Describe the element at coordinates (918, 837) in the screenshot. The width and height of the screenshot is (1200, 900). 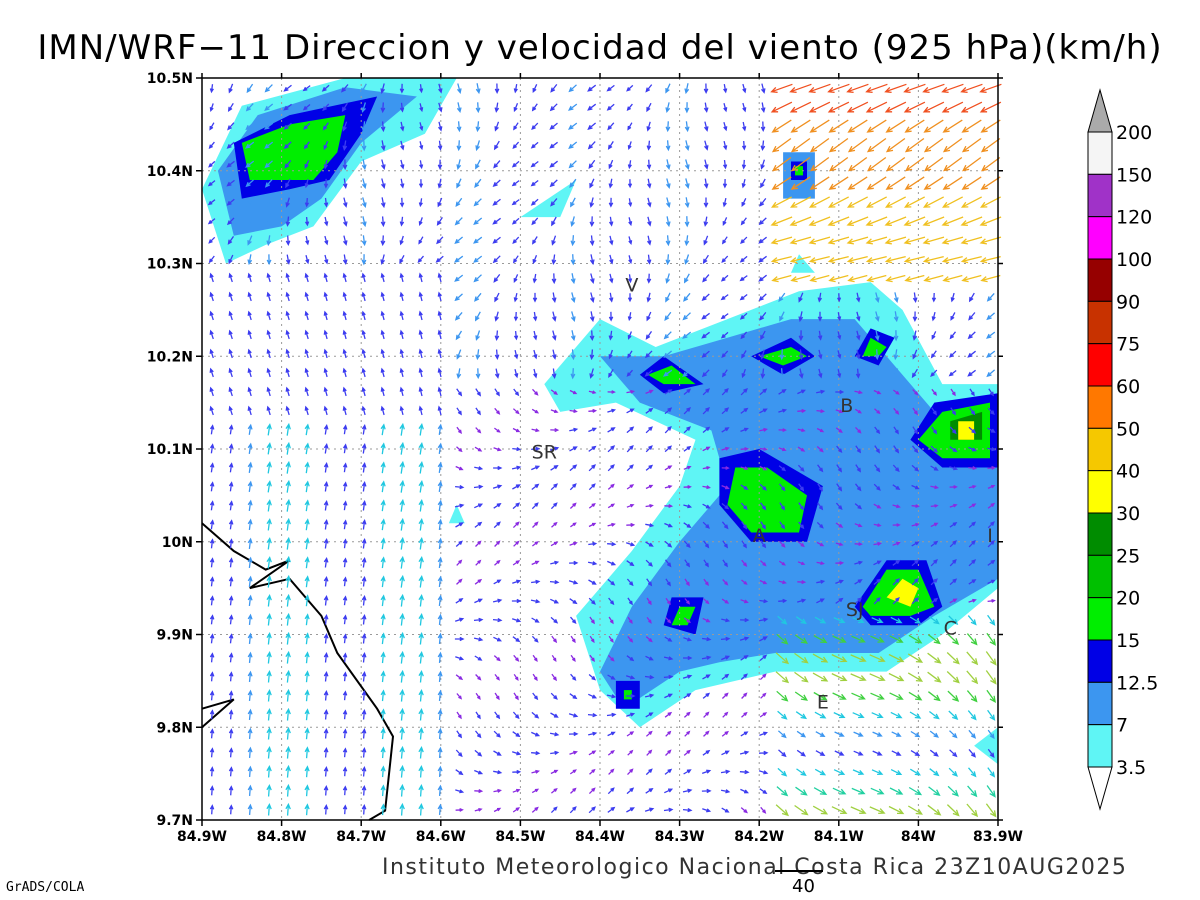
I see `lon-tick-label: 84W` at that location.